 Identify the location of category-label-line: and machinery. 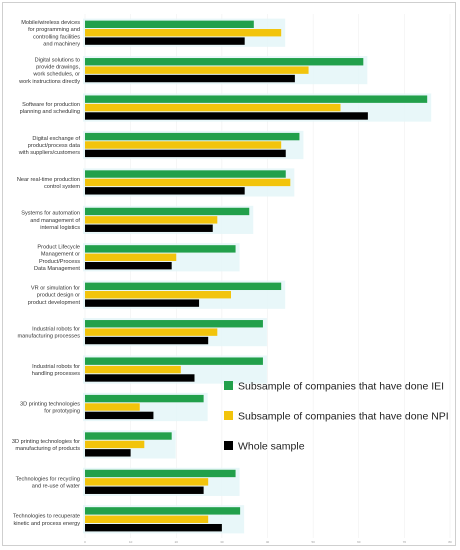
(61, 45).